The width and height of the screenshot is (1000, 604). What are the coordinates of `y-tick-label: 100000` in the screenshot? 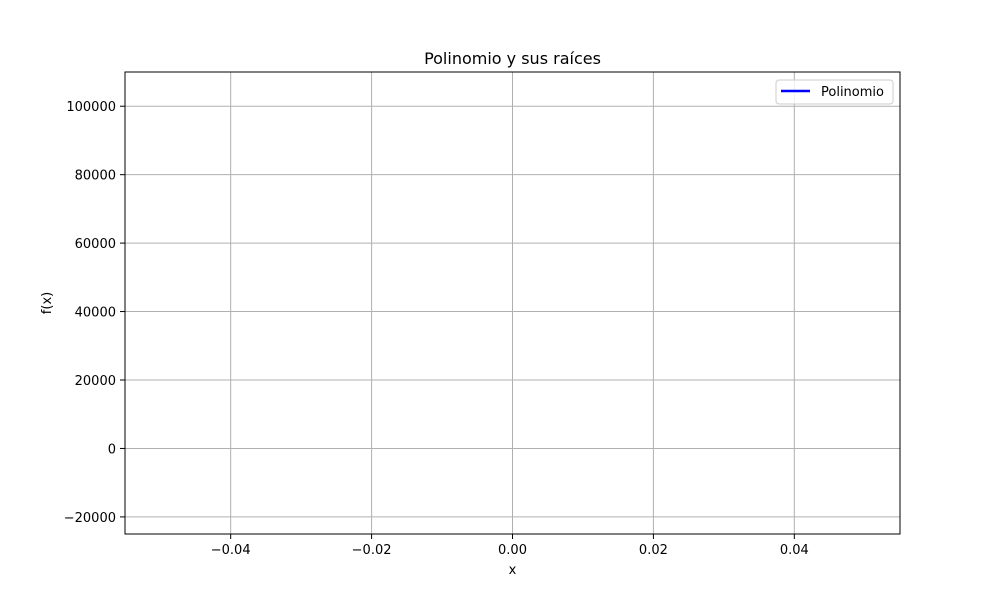 It's located at (91, 107).